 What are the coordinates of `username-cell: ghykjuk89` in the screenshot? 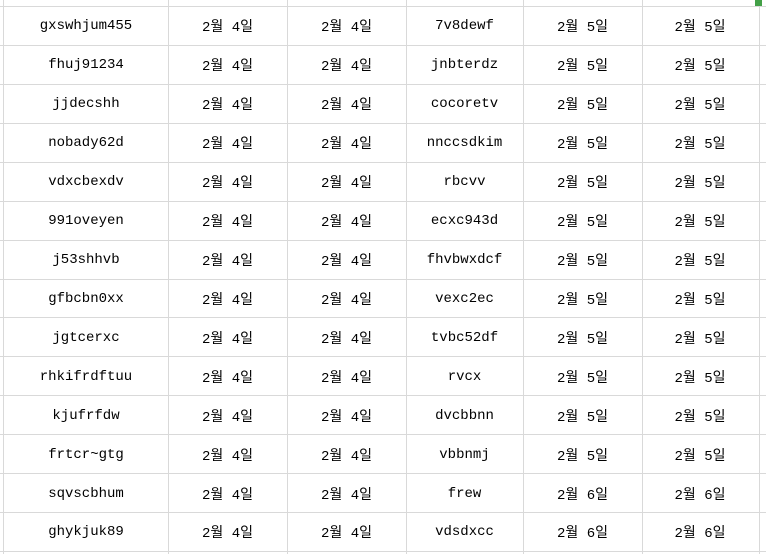 It's located at (86, 532).